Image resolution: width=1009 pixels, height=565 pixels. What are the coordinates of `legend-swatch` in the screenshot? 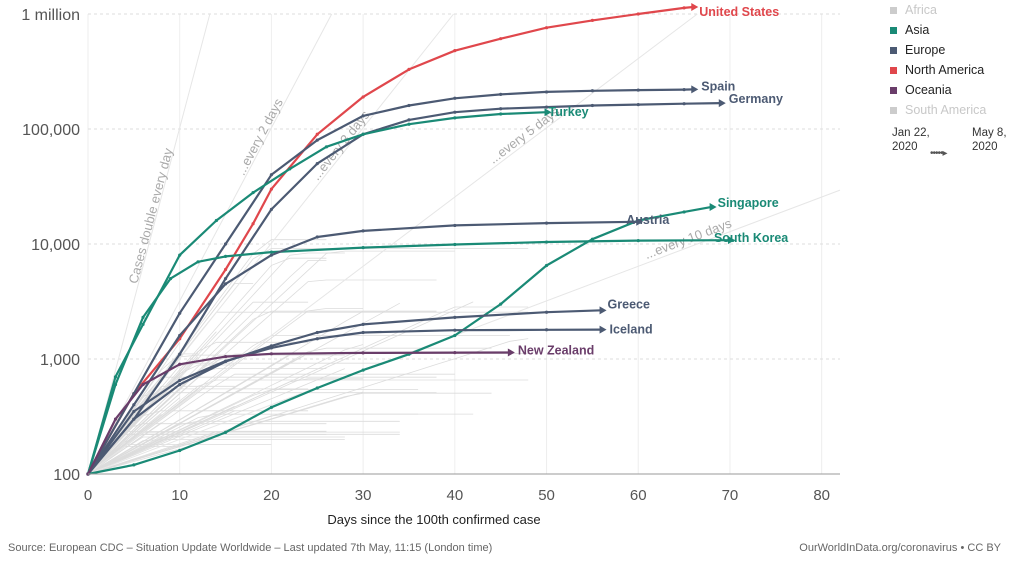 It's located at (893, 30).